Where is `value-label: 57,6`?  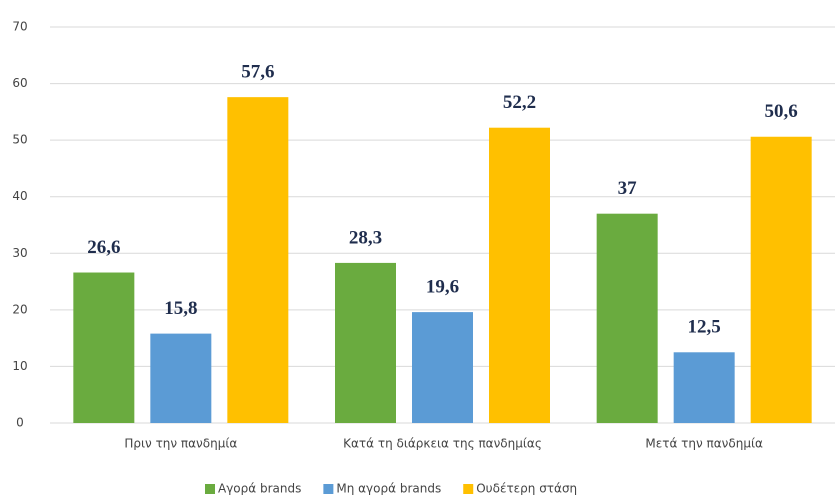
value-label: 57,6 is located at coordinates (257, 72).